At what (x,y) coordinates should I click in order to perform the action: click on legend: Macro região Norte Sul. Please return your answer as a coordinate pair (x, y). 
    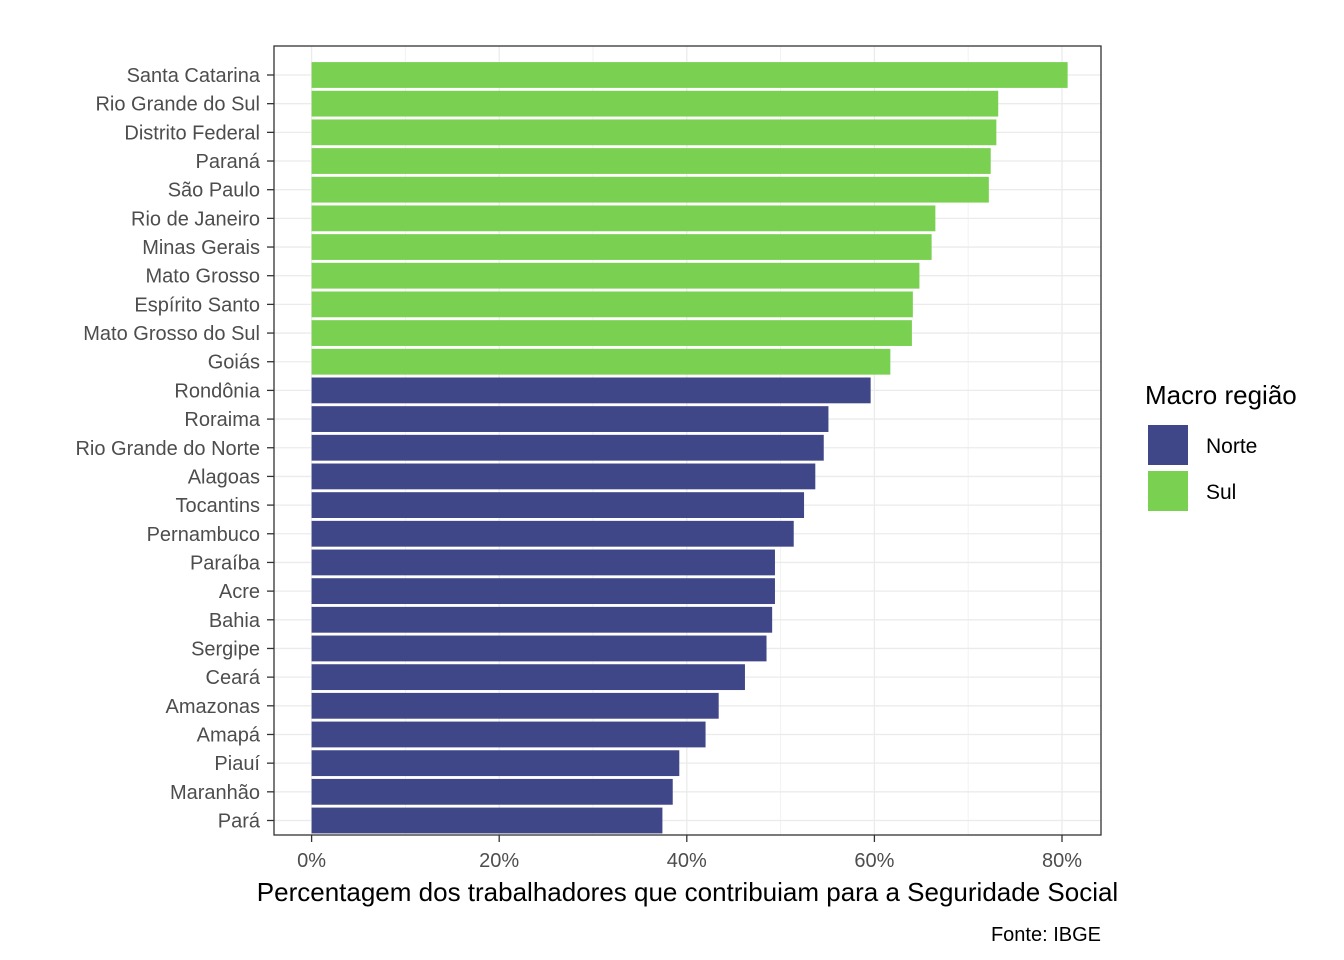
    Looking at the image, I should click on (1221, 445).